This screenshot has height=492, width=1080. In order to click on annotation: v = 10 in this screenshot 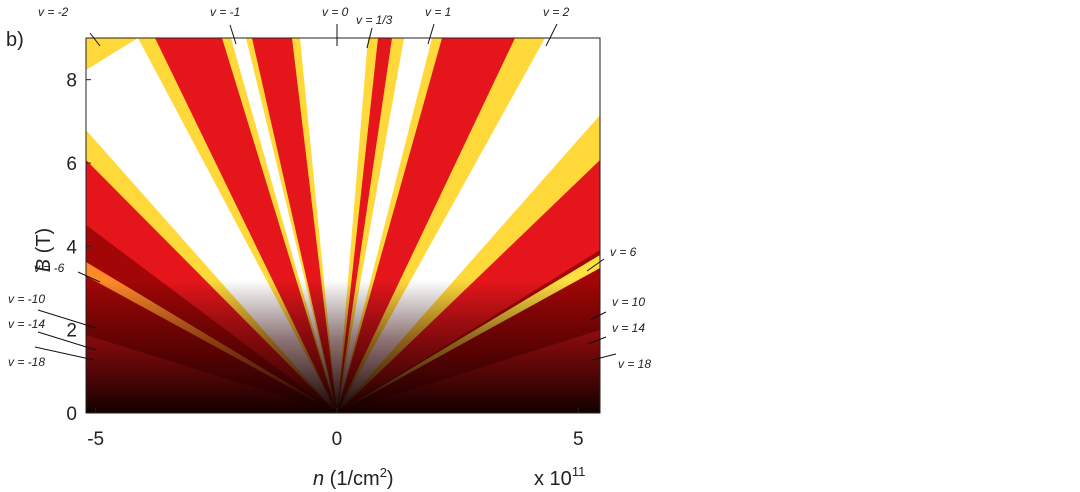, I will do `click(628, 302)`.